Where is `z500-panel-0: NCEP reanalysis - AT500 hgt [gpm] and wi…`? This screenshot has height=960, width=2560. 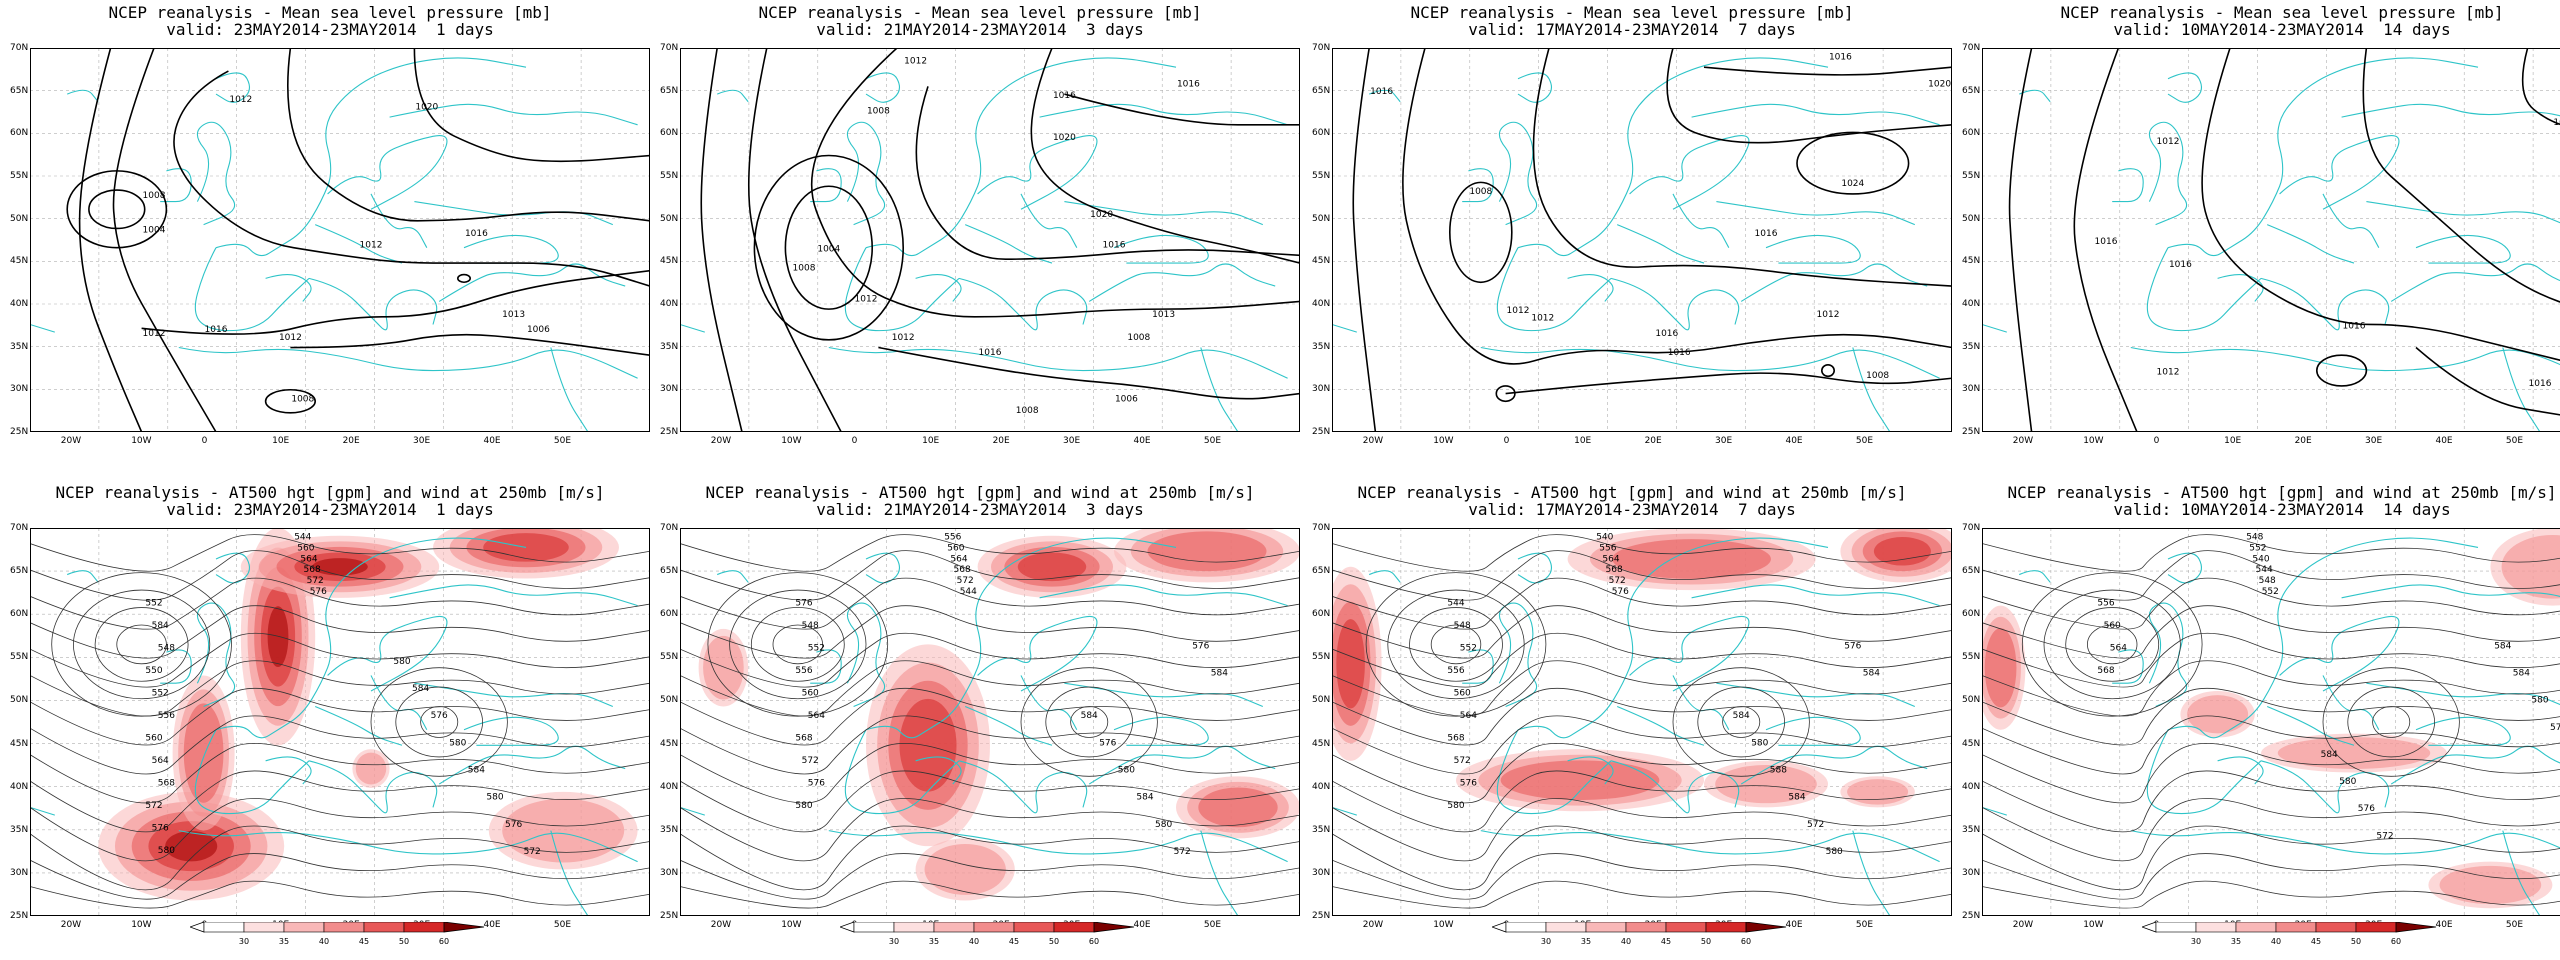
z500-panel-0: NCEP reanalysis - AT500 hgt [gpm] and wi… is located at coordinates (325, 715).